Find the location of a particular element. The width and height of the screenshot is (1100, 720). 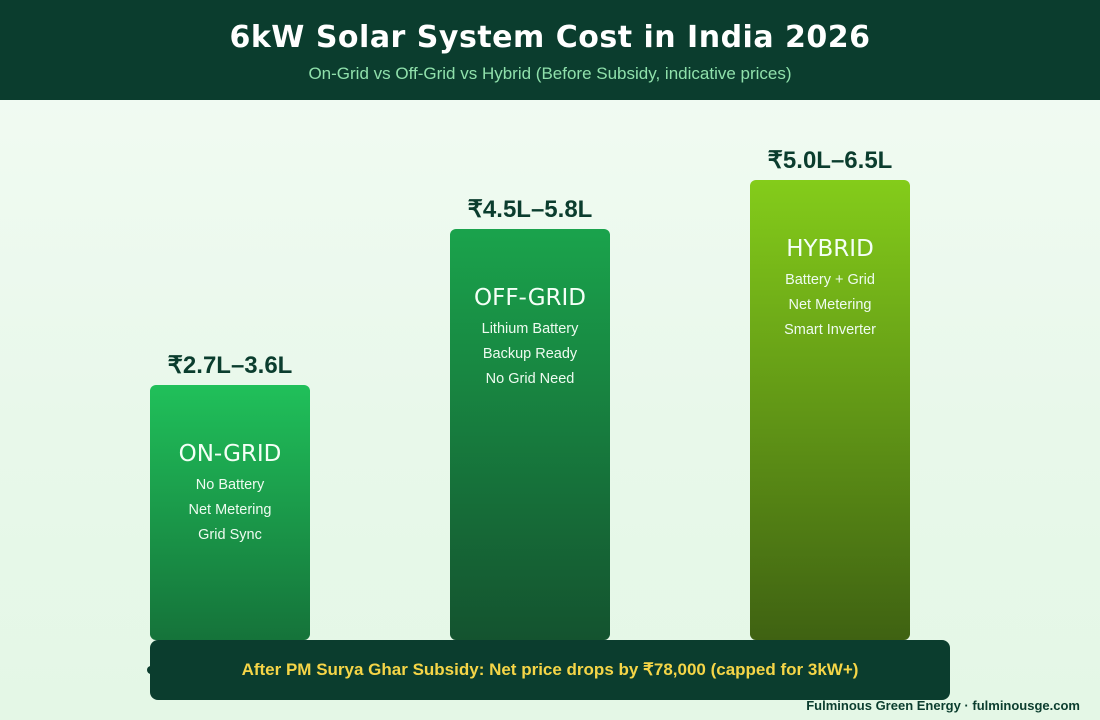

feature-item: Lithium Battery is located at coordinates (530, 329).